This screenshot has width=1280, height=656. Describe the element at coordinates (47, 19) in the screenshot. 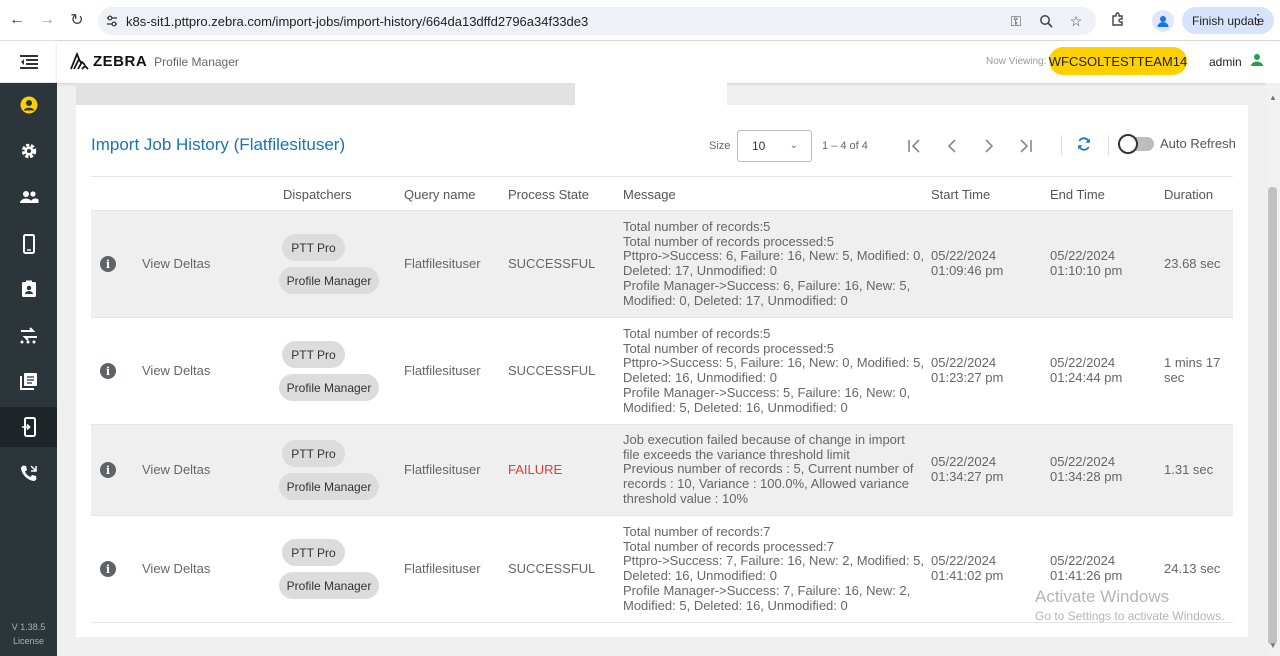

I see `forward-icon: →` at that location.